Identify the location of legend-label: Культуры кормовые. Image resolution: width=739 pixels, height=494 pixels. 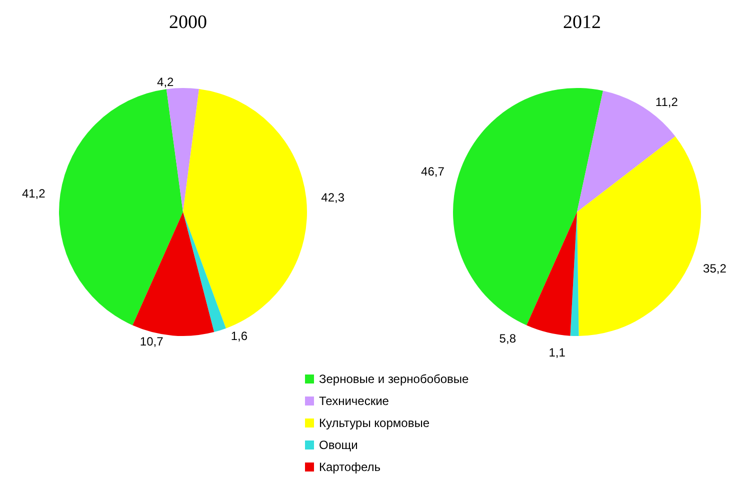
(374, 423).